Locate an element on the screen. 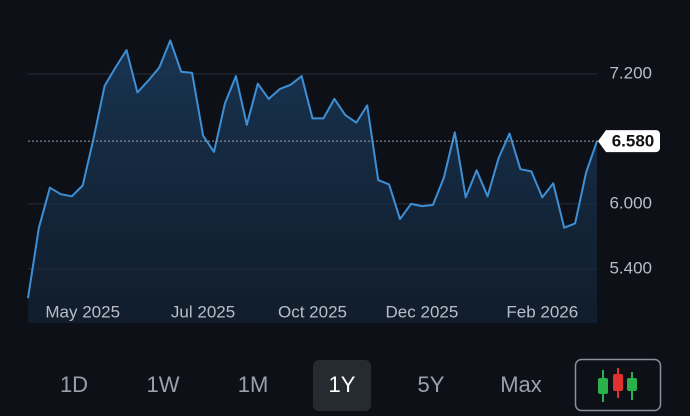 This screenshot has width=690, height=416. range-button-label: Max is located at coordinates (521, 384).